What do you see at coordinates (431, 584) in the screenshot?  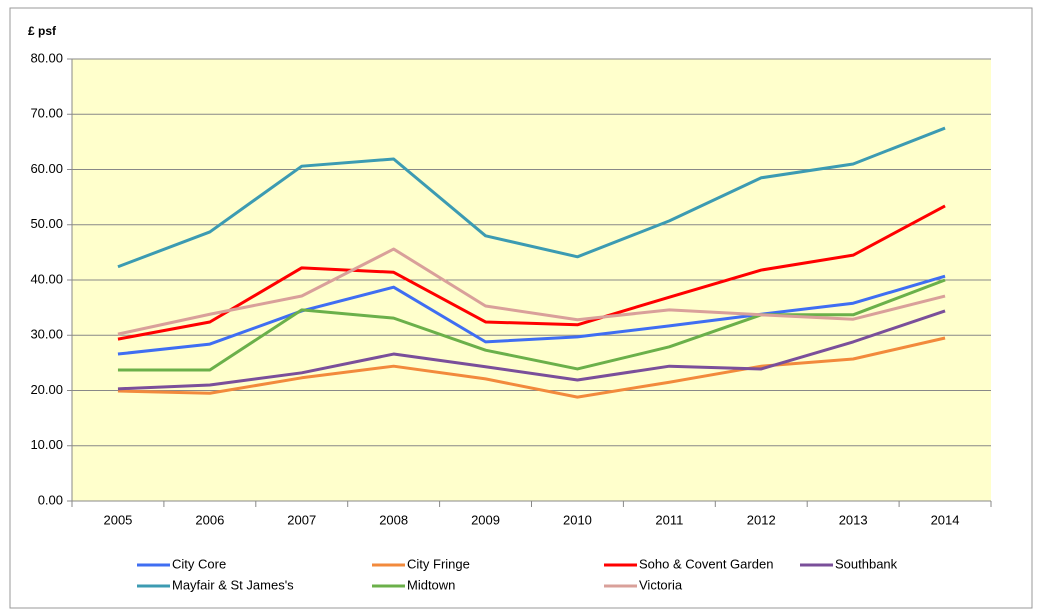 I see `legend-label: Midtown` at bounding box center [431, 584].